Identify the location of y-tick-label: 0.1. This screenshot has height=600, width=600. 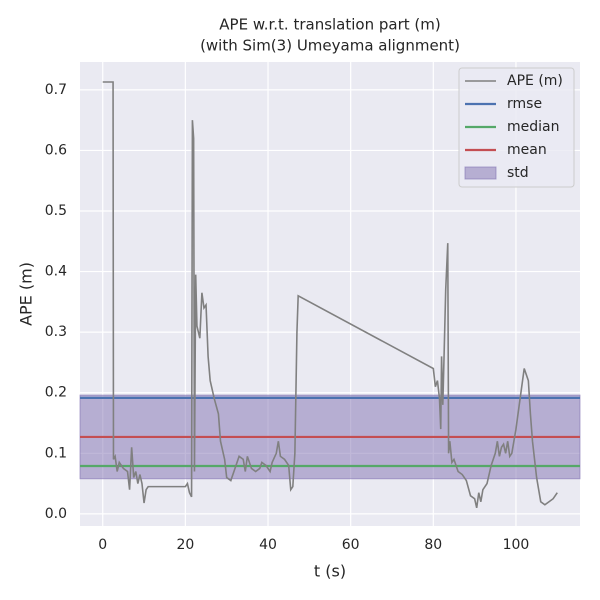
(56, 453).